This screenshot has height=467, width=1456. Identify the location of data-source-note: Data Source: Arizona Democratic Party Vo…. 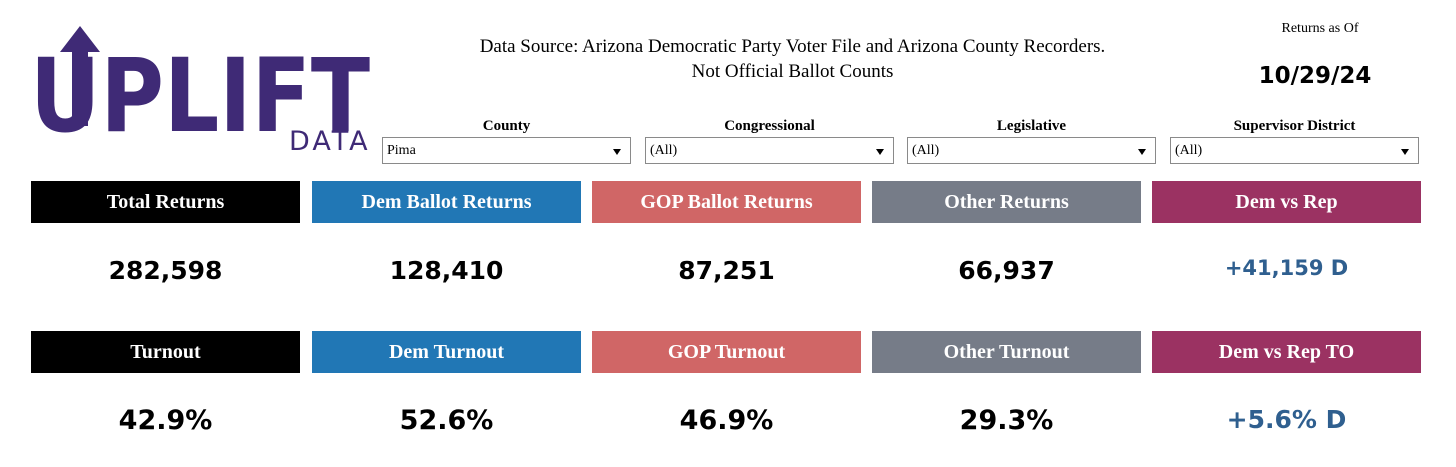
(792, 59).